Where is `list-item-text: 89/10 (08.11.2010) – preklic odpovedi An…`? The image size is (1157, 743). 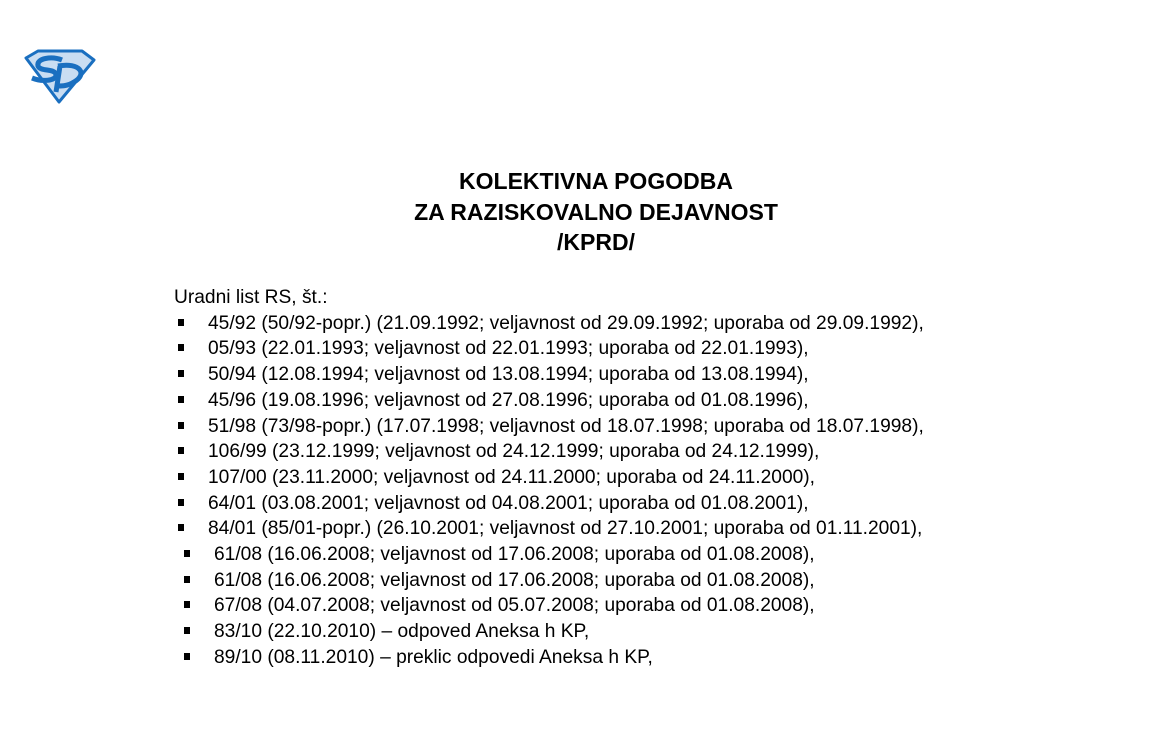
list-item-text: 89/10 (08.11.2010) – preklic odpovedi An… is located at coordinates (433, 657).